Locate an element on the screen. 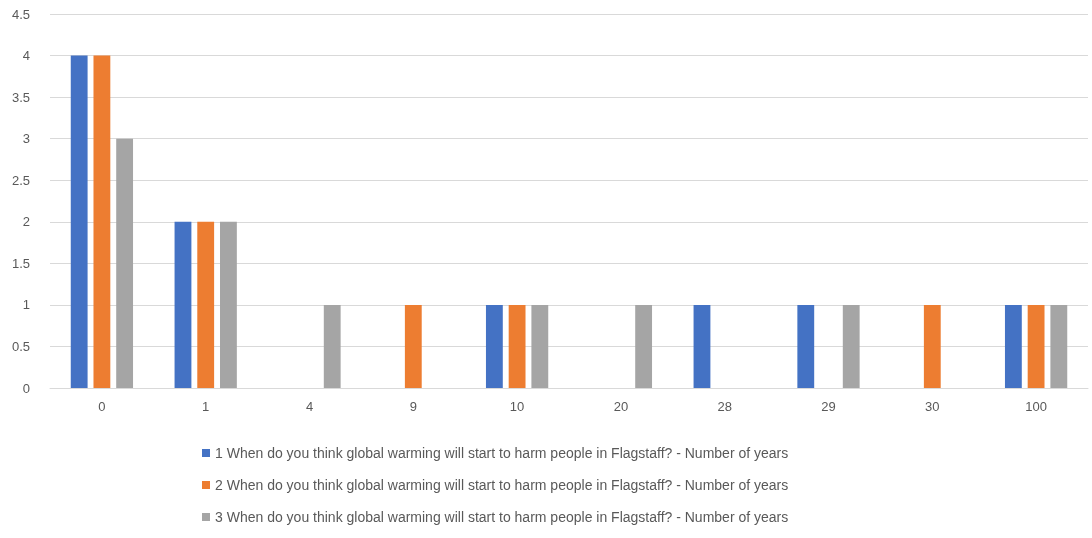 The height and width of the screenshot is (538, 1092). y-tick-label: 0 is located at coordinates (26, 388).